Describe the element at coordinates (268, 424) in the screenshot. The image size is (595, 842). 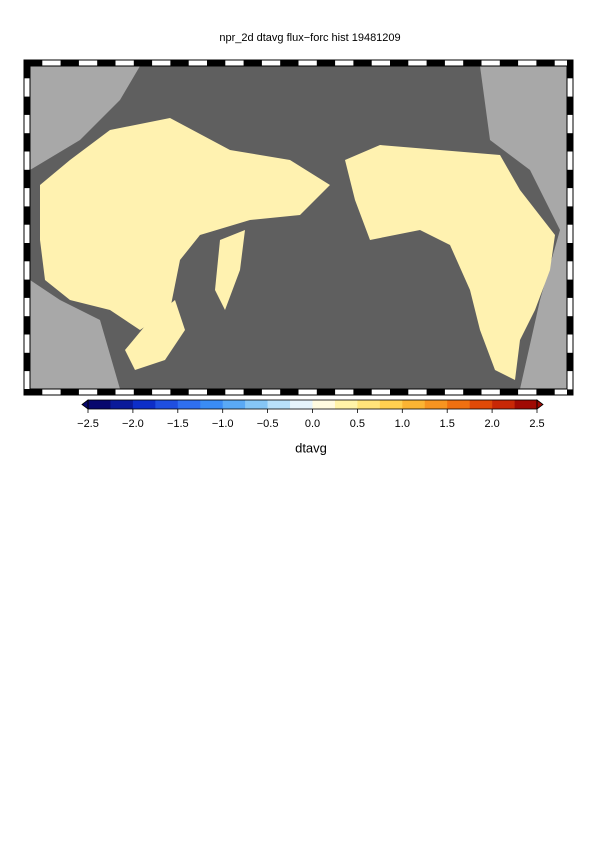
I see `colorbar-tick-label: −0.5` at that location.